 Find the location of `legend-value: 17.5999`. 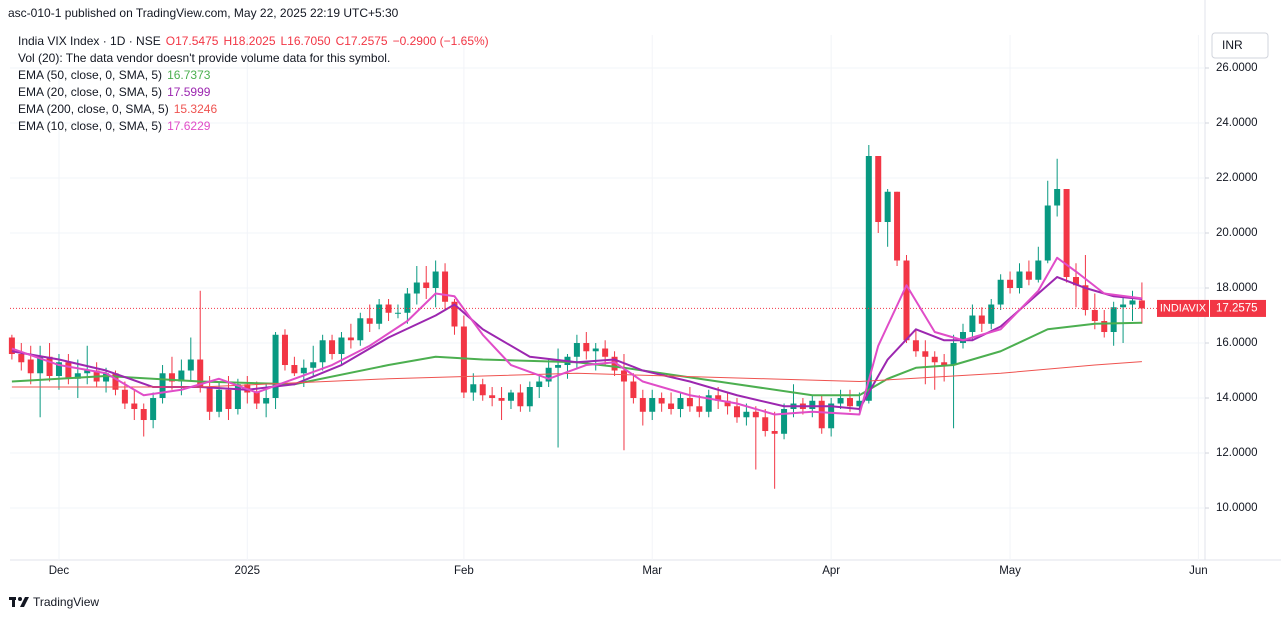

legend-value: 17.5999 is located at coordinates (189, 92).